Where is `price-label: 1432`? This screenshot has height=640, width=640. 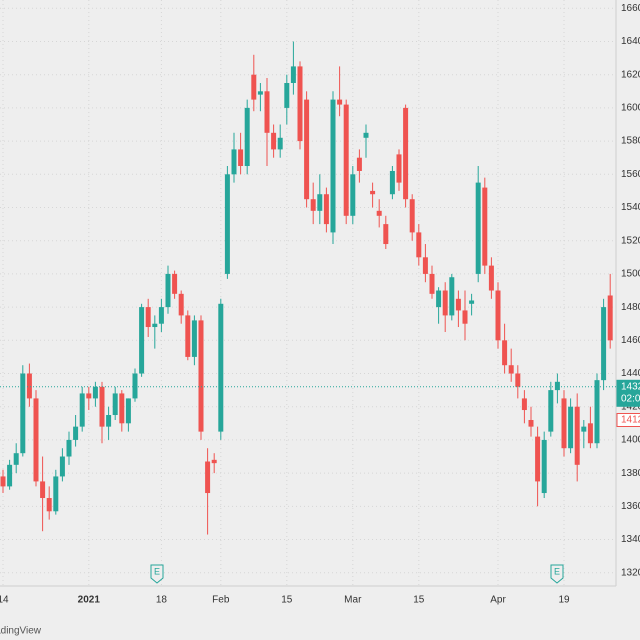 price-label: 1432 is located at coordinates (630, 386).